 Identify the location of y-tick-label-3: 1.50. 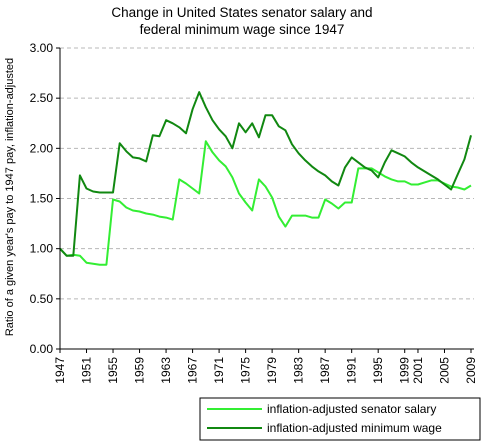
(42, 199).